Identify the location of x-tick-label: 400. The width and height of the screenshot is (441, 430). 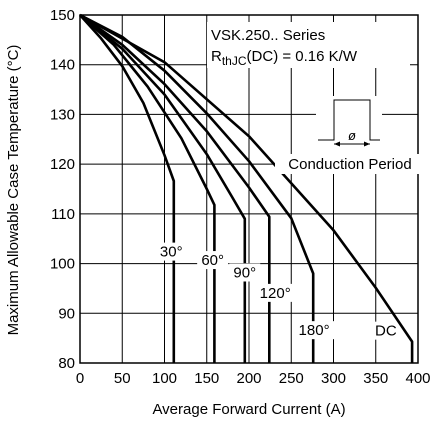
(417, 378).